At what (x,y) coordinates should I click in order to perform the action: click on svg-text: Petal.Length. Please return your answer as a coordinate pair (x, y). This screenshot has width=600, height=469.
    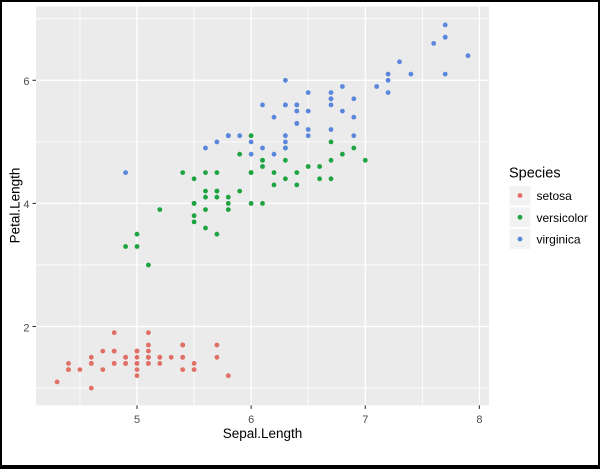
    Looking at the image, I should click on (15, 206).